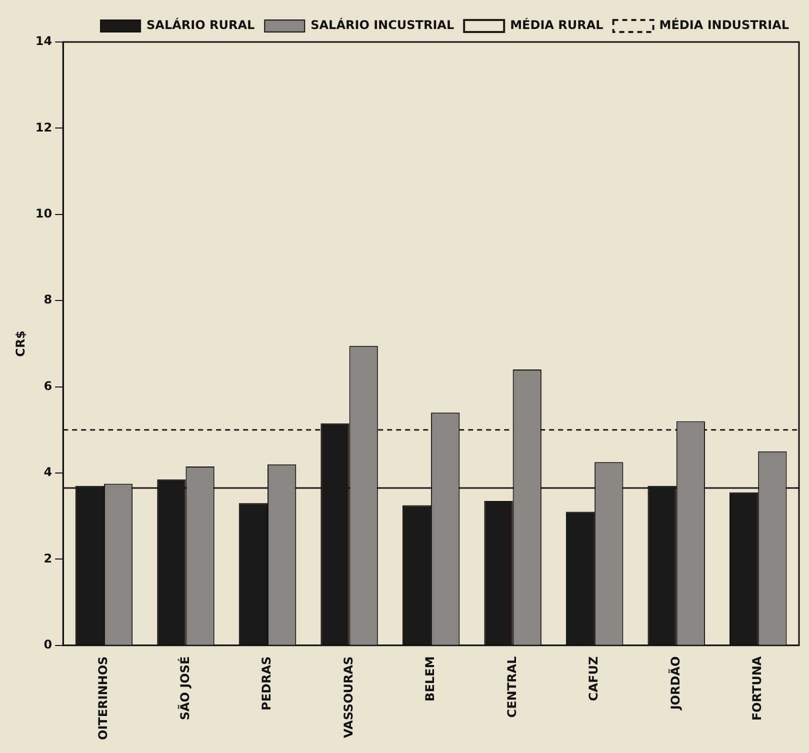 The height and width of the screenshot is (753, 809). What do you see at coordinates (20, 343) in the screenshot?
I see `y-axis-title: CR$` at bounding box center [20, 343].